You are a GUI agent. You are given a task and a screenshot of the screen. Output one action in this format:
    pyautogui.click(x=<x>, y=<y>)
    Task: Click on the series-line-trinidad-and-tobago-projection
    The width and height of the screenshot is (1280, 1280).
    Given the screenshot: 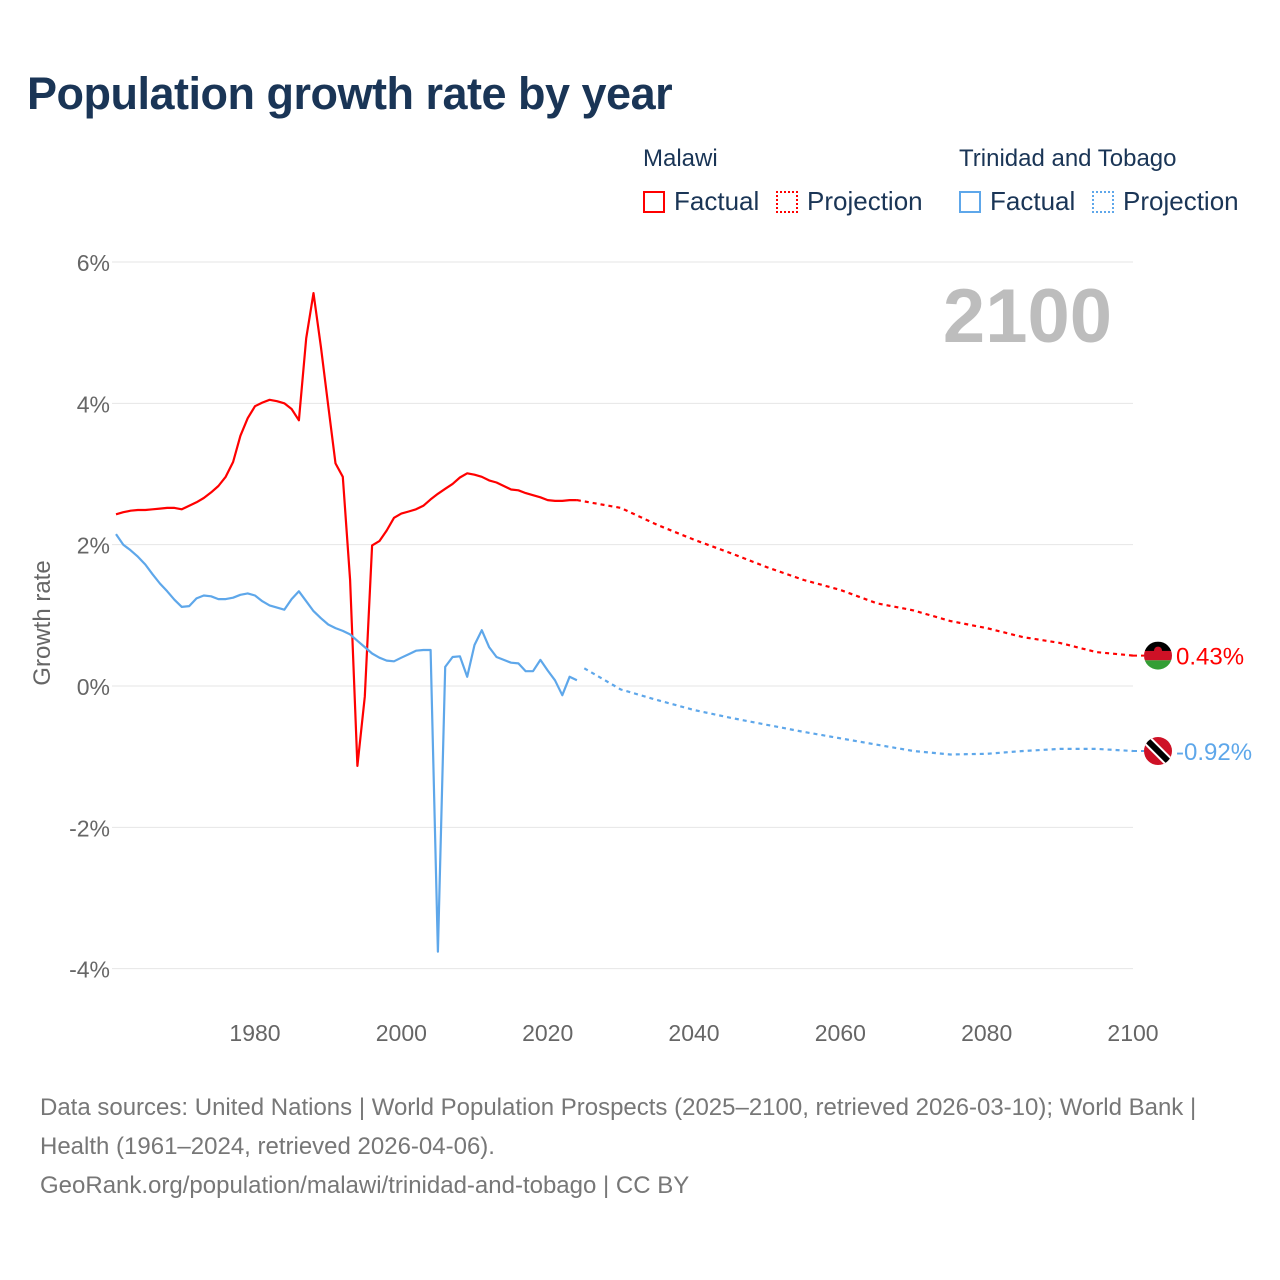 What is the action you would take?
    pyautogui.click(x=858, y=711)
    